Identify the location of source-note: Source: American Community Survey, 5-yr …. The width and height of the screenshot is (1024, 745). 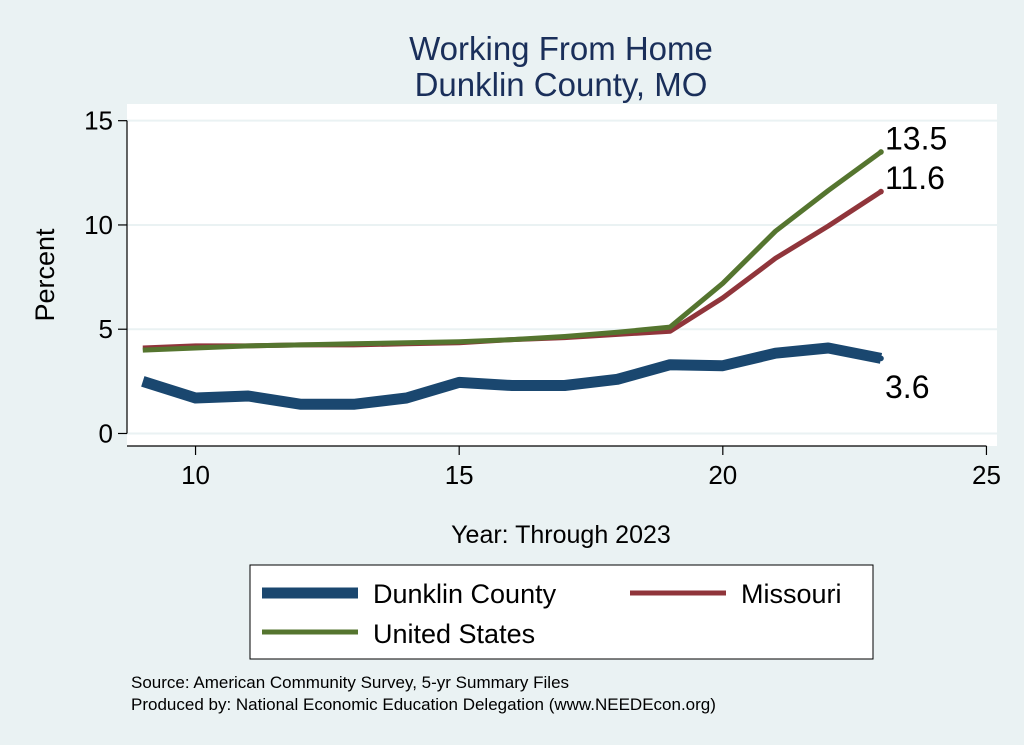
(350, 682).